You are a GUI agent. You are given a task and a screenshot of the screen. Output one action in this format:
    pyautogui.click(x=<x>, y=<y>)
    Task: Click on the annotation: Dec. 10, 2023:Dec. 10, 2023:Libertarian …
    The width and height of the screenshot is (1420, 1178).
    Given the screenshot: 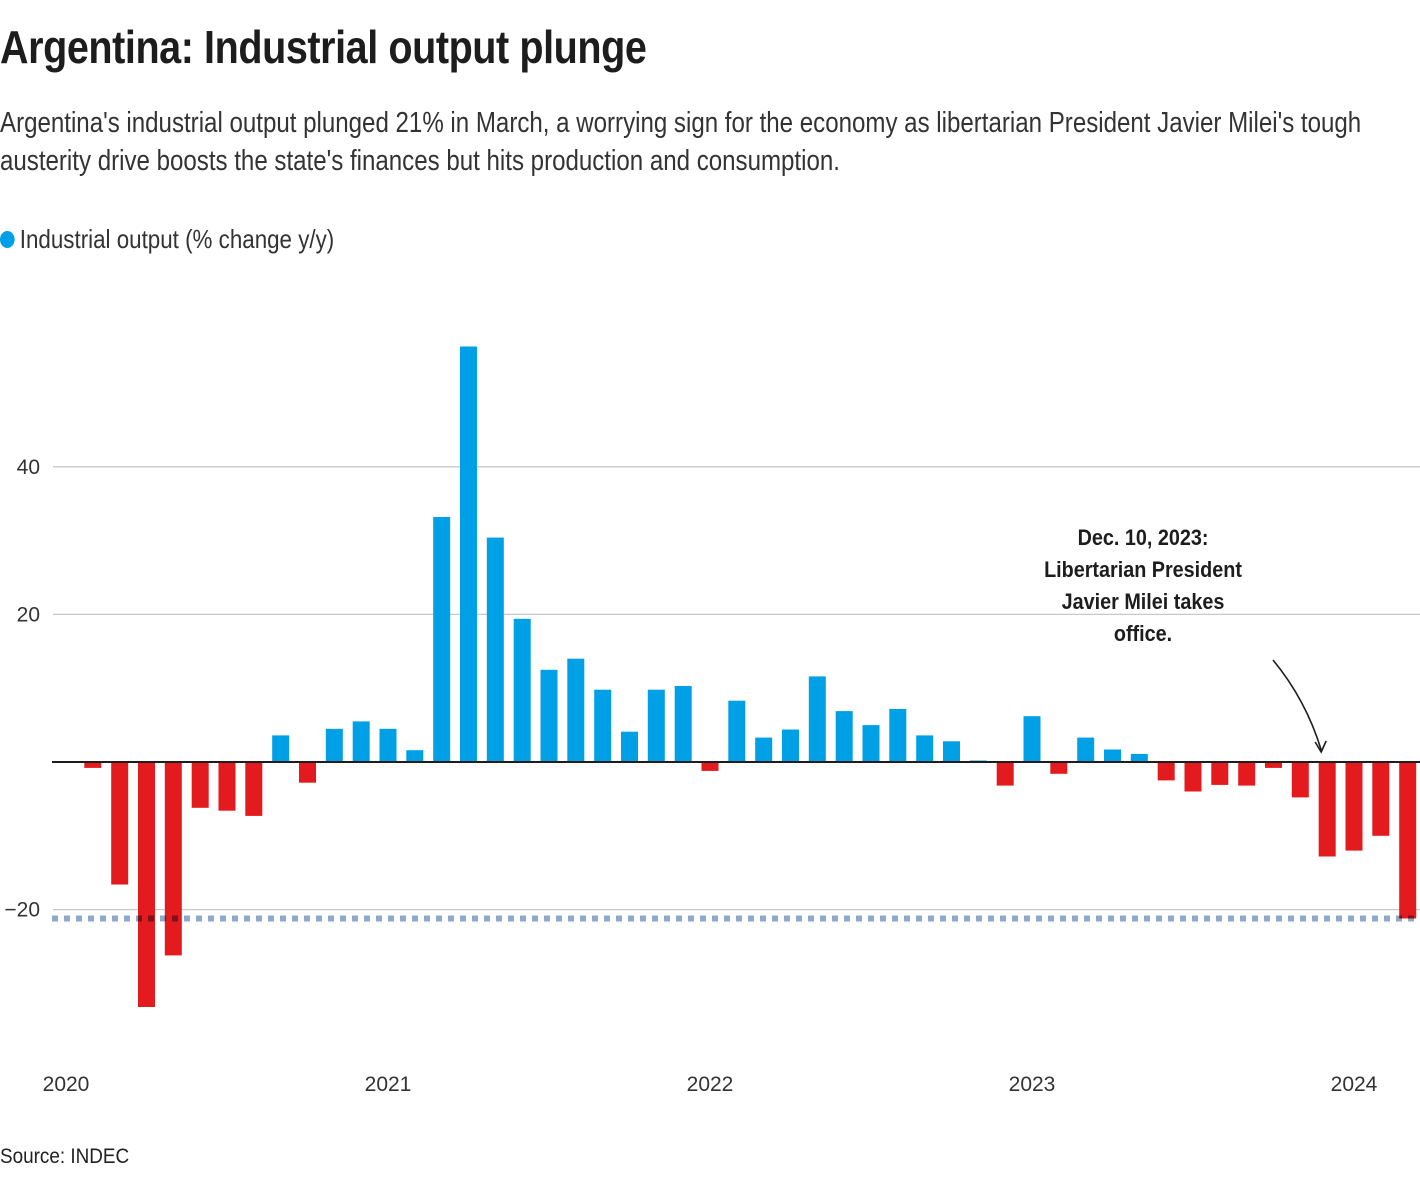 What is the action you would take?
    pyautogui.click(x=1184, y=638)
    